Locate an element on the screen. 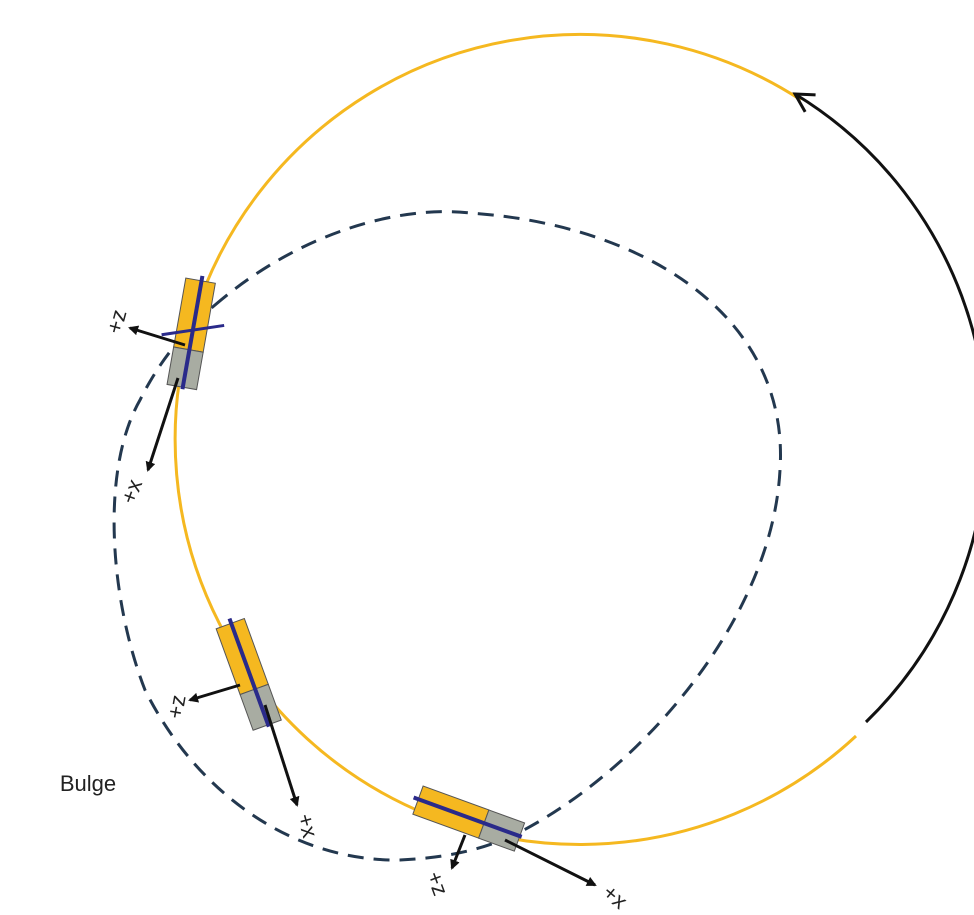  direction-arrow is located at coordinates (883, 408).